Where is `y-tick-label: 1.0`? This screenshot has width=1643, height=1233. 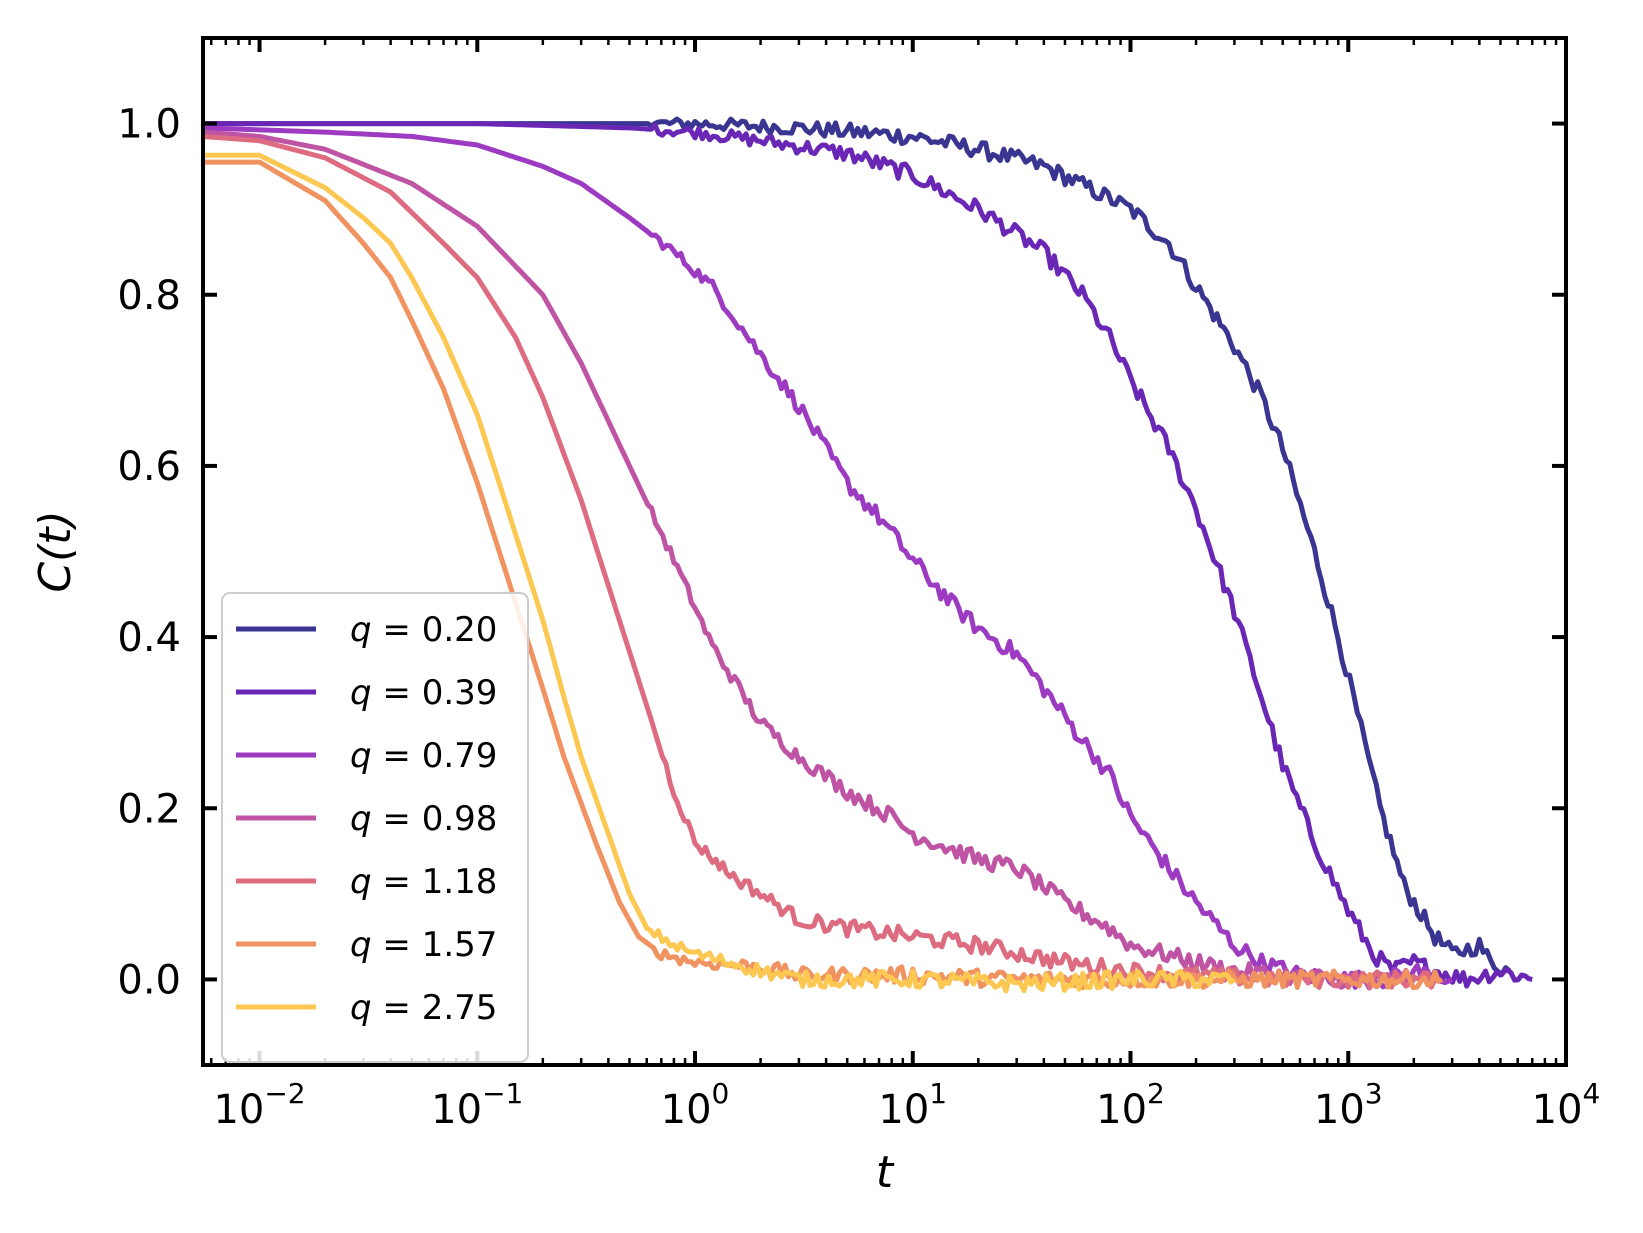
y-tick-label: 1.0 is located at coordinates (149, 125).